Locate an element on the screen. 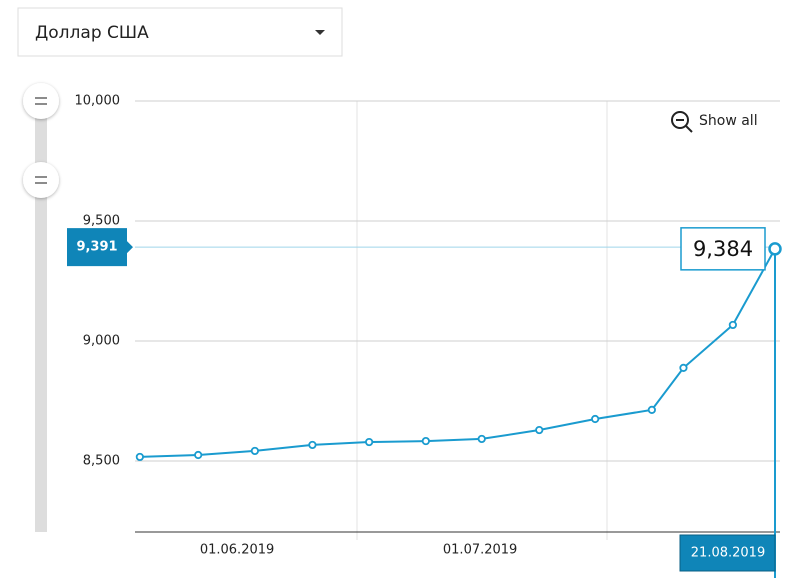 The width and height of the screenshot is (800, 580). dropdown-arrow is located at coordinates (320, 32).